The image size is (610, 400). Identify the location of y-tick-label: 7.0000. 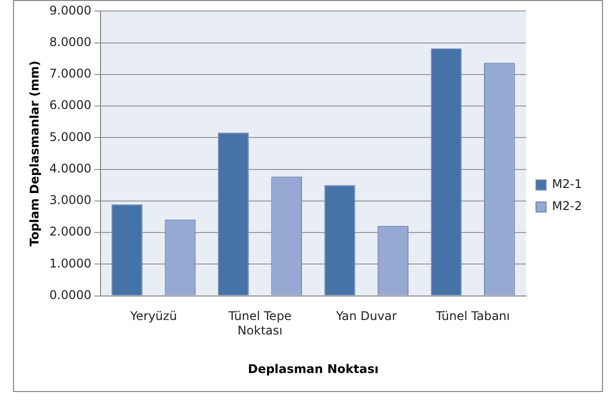
(70, 73).